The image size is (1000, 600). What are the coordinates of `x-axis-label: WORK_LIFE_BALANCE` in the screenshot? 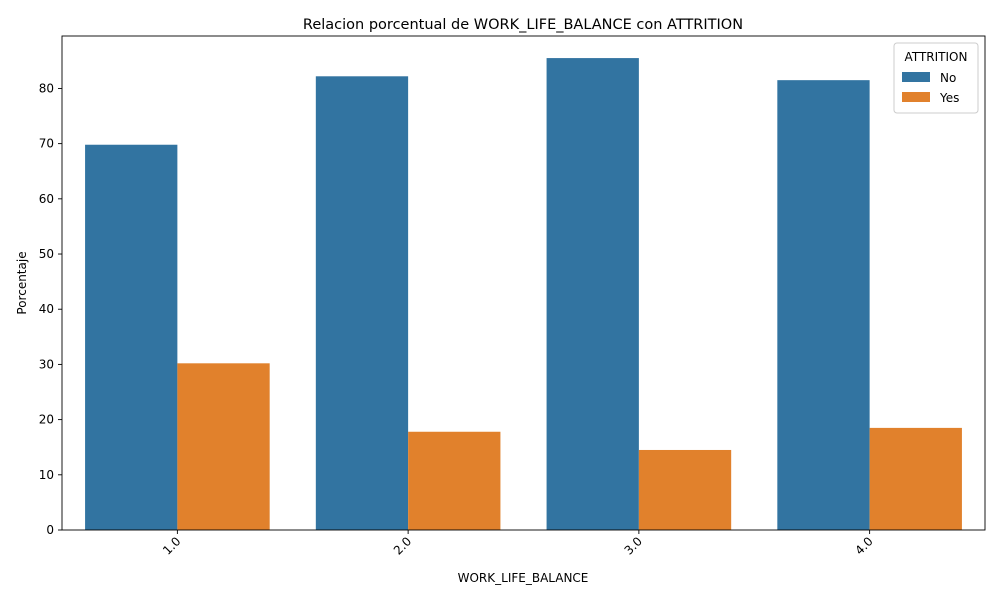 It's located at (523, 578).